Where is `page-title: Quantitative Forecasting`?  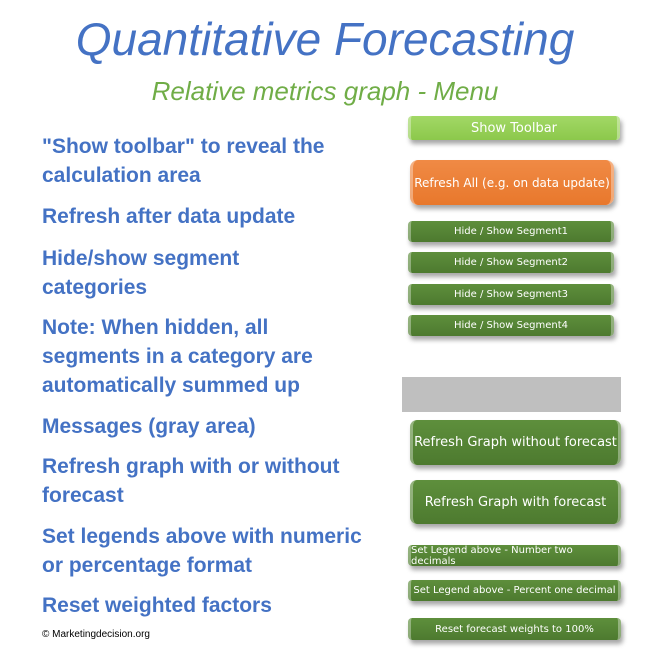
page-title: Quantitative Forecasting is located at coordinates (325, 39).